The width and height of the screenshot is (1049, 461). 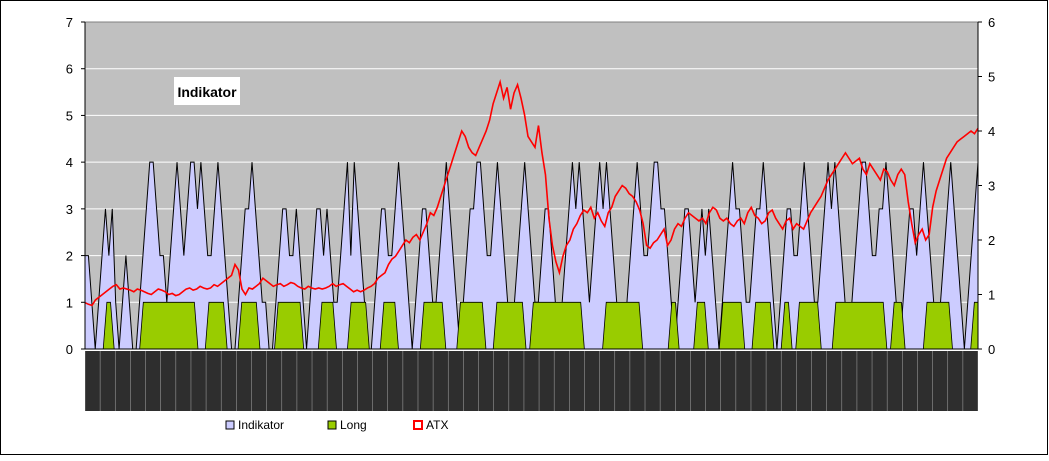 What do you see at coordinates (991, 295) in the screenshot?
I see `y-right-tick-label: 1` at bounding box center [991, 295].